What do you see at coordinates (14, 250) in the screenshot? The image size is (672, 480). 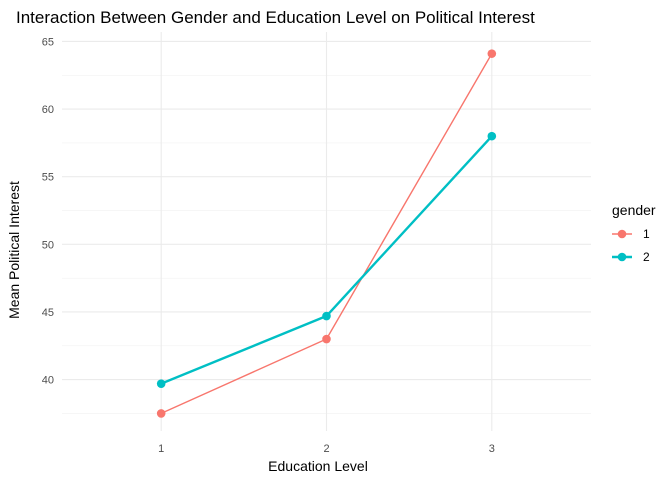 I see `y-axis-title: Mean Political Interest` at bounding box center [14, 250].